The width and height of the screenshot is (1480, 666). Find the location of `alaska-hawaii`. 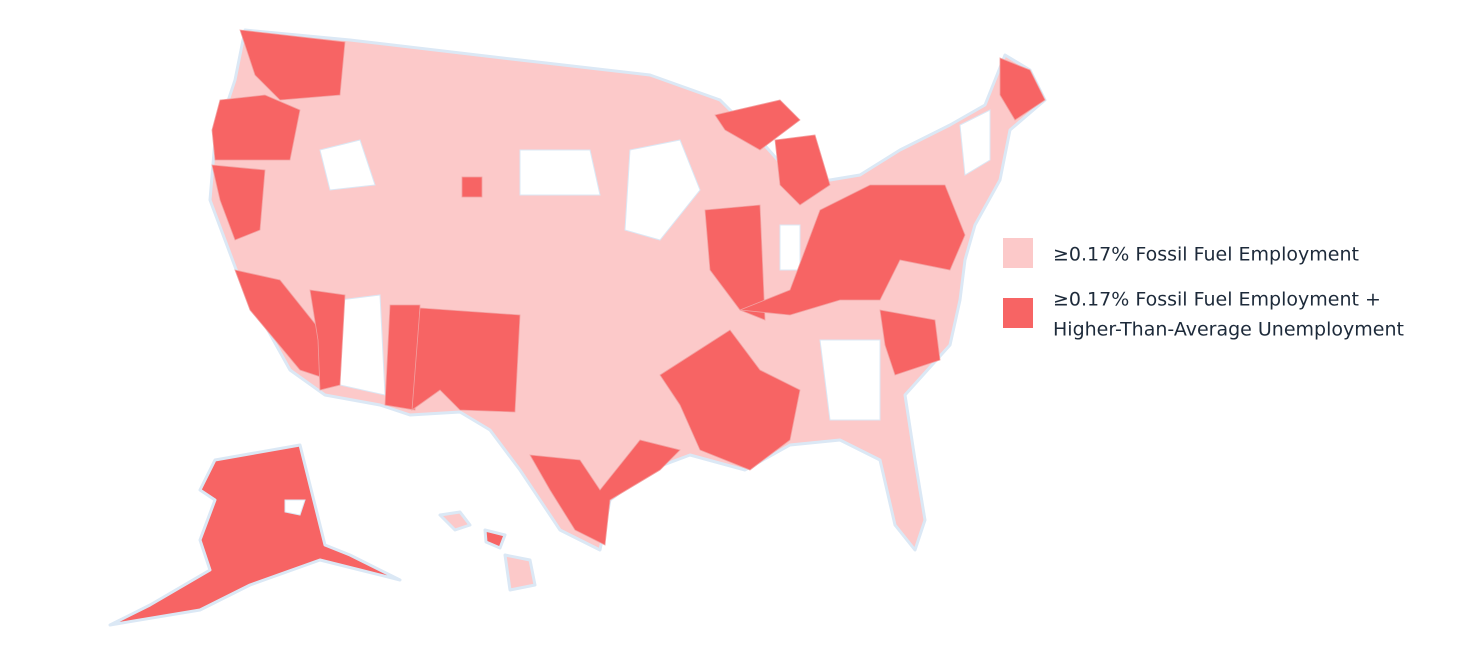

alaska-hawaii is located at coordinates (322, 535).